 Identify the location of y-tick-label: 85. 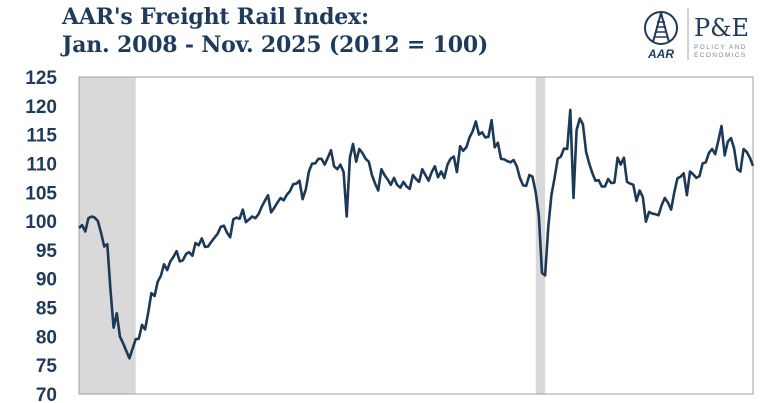
(47, 309).